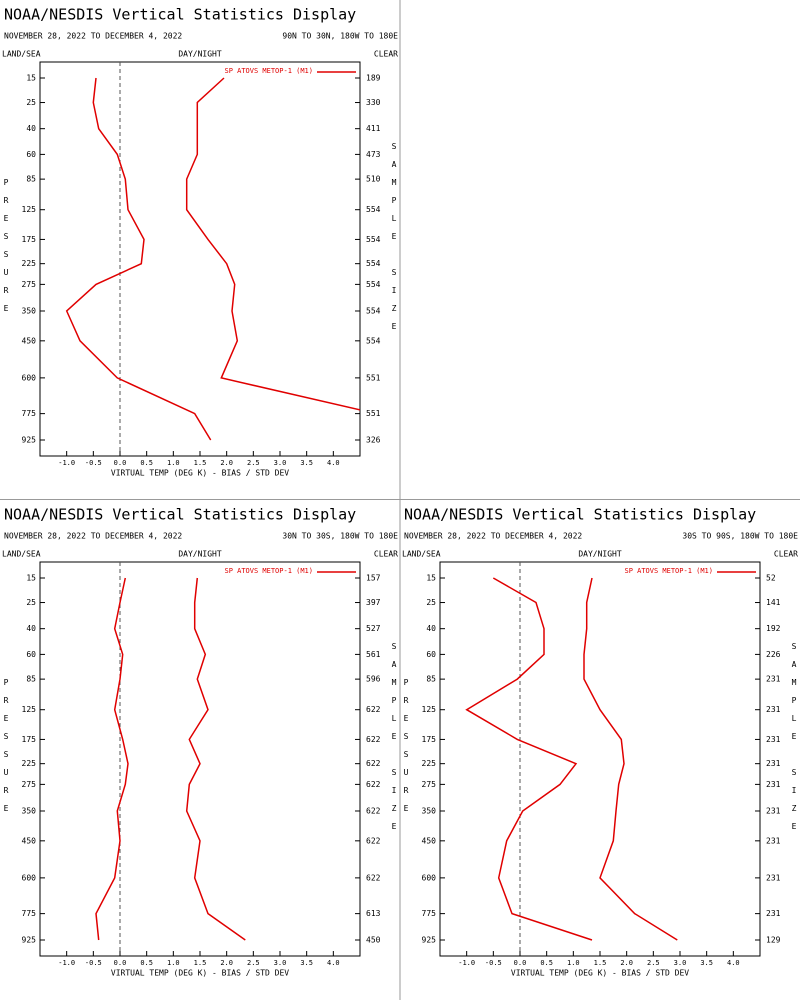 The height and width of the screenshot is (1000, 800). Describe the element at coordinates (373, 628) in the screenshot. I see `sample-size: 527` at that location.